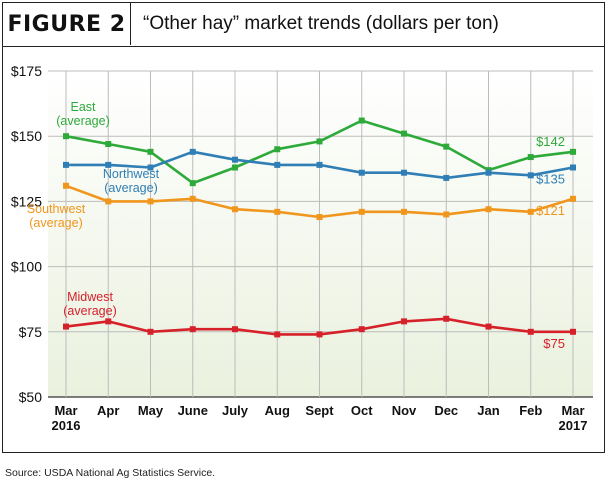 The image size is (610, 496). I want to click on x-tick-label: Sept, so click(319, 410).